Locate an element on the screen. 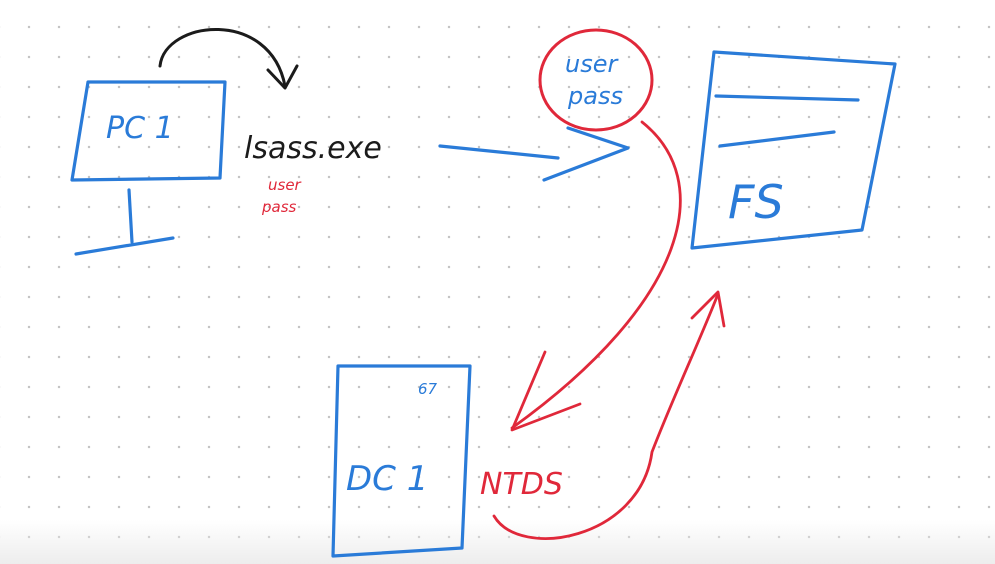 Image resolution: width=995 pixels, height=564 pixels. fileserver-label: FS is located at coordinates (756, 202).